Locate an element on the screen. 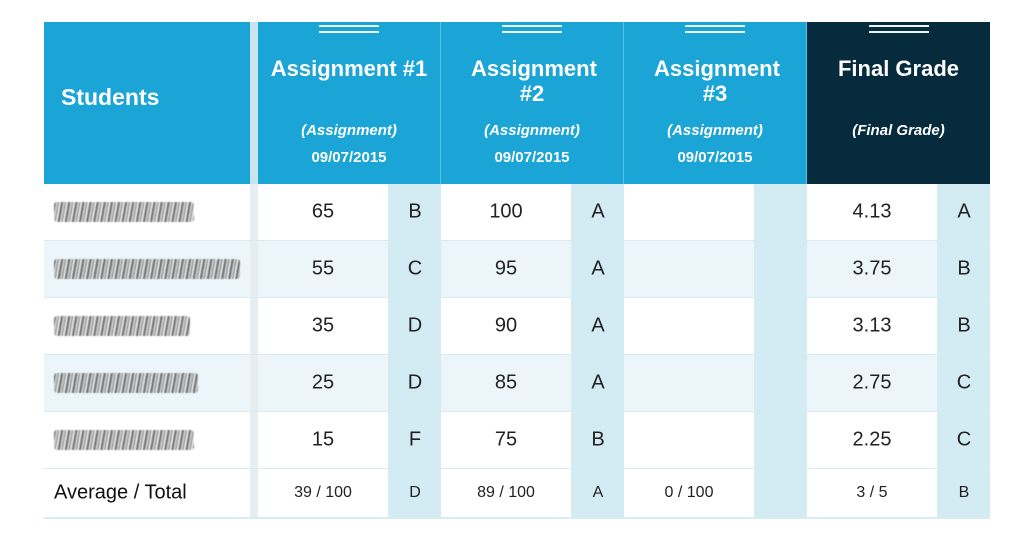 Image resolution: width=1024 pixels, height=548 pixels. score-cell: 90 is located at coordinates (506, 326).